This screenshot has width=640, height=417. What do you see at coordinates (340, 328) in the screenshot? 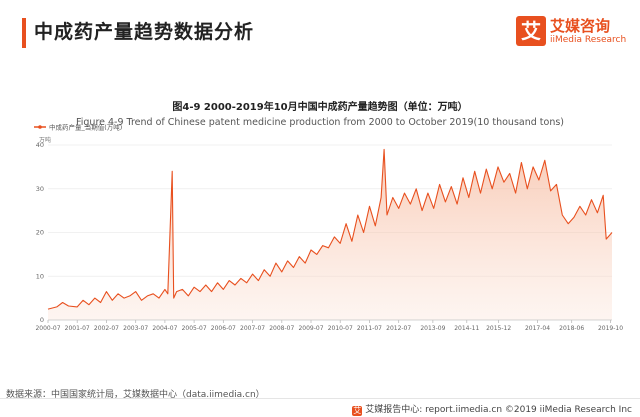
I see `x-tick-label: 2010-07` at bounding box center [340, 328].